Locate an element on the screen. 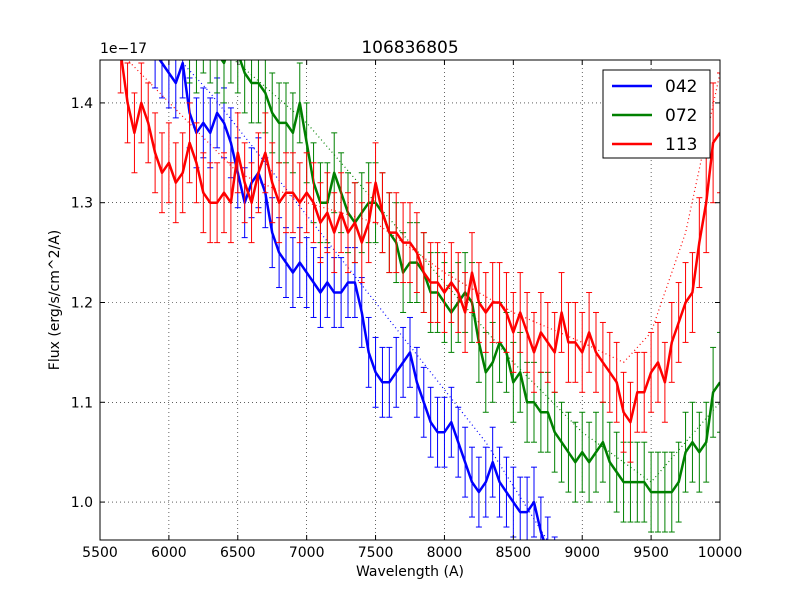 The image size is (800, 600). y-tick-label: 1.2 is located at coordinates (82, 303).